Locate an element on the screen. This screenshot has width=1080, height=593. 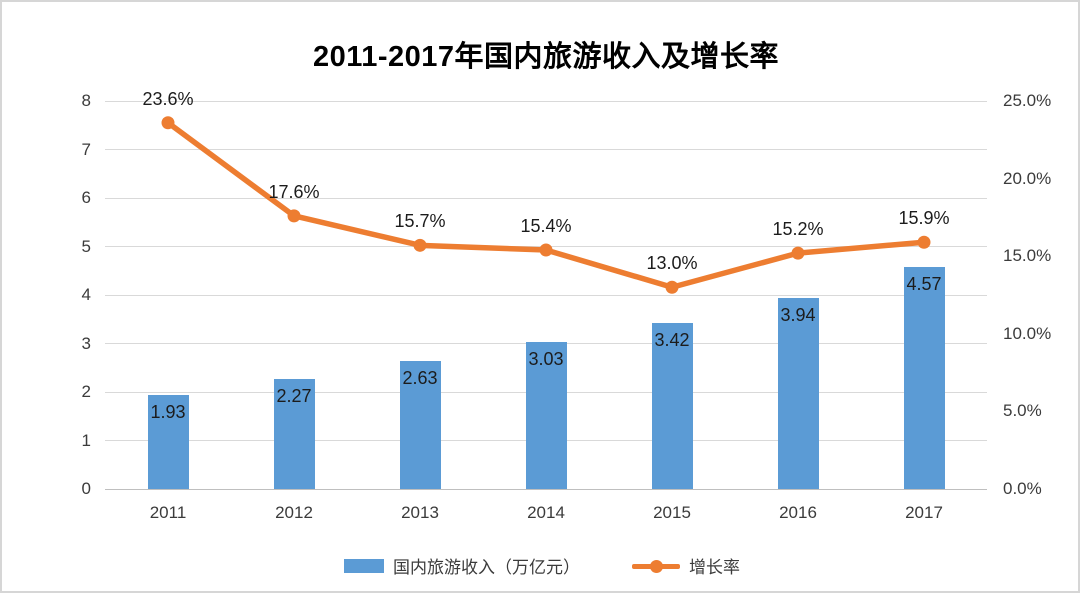
line-data-label: 17.6% is located at coordinates (294, 191).